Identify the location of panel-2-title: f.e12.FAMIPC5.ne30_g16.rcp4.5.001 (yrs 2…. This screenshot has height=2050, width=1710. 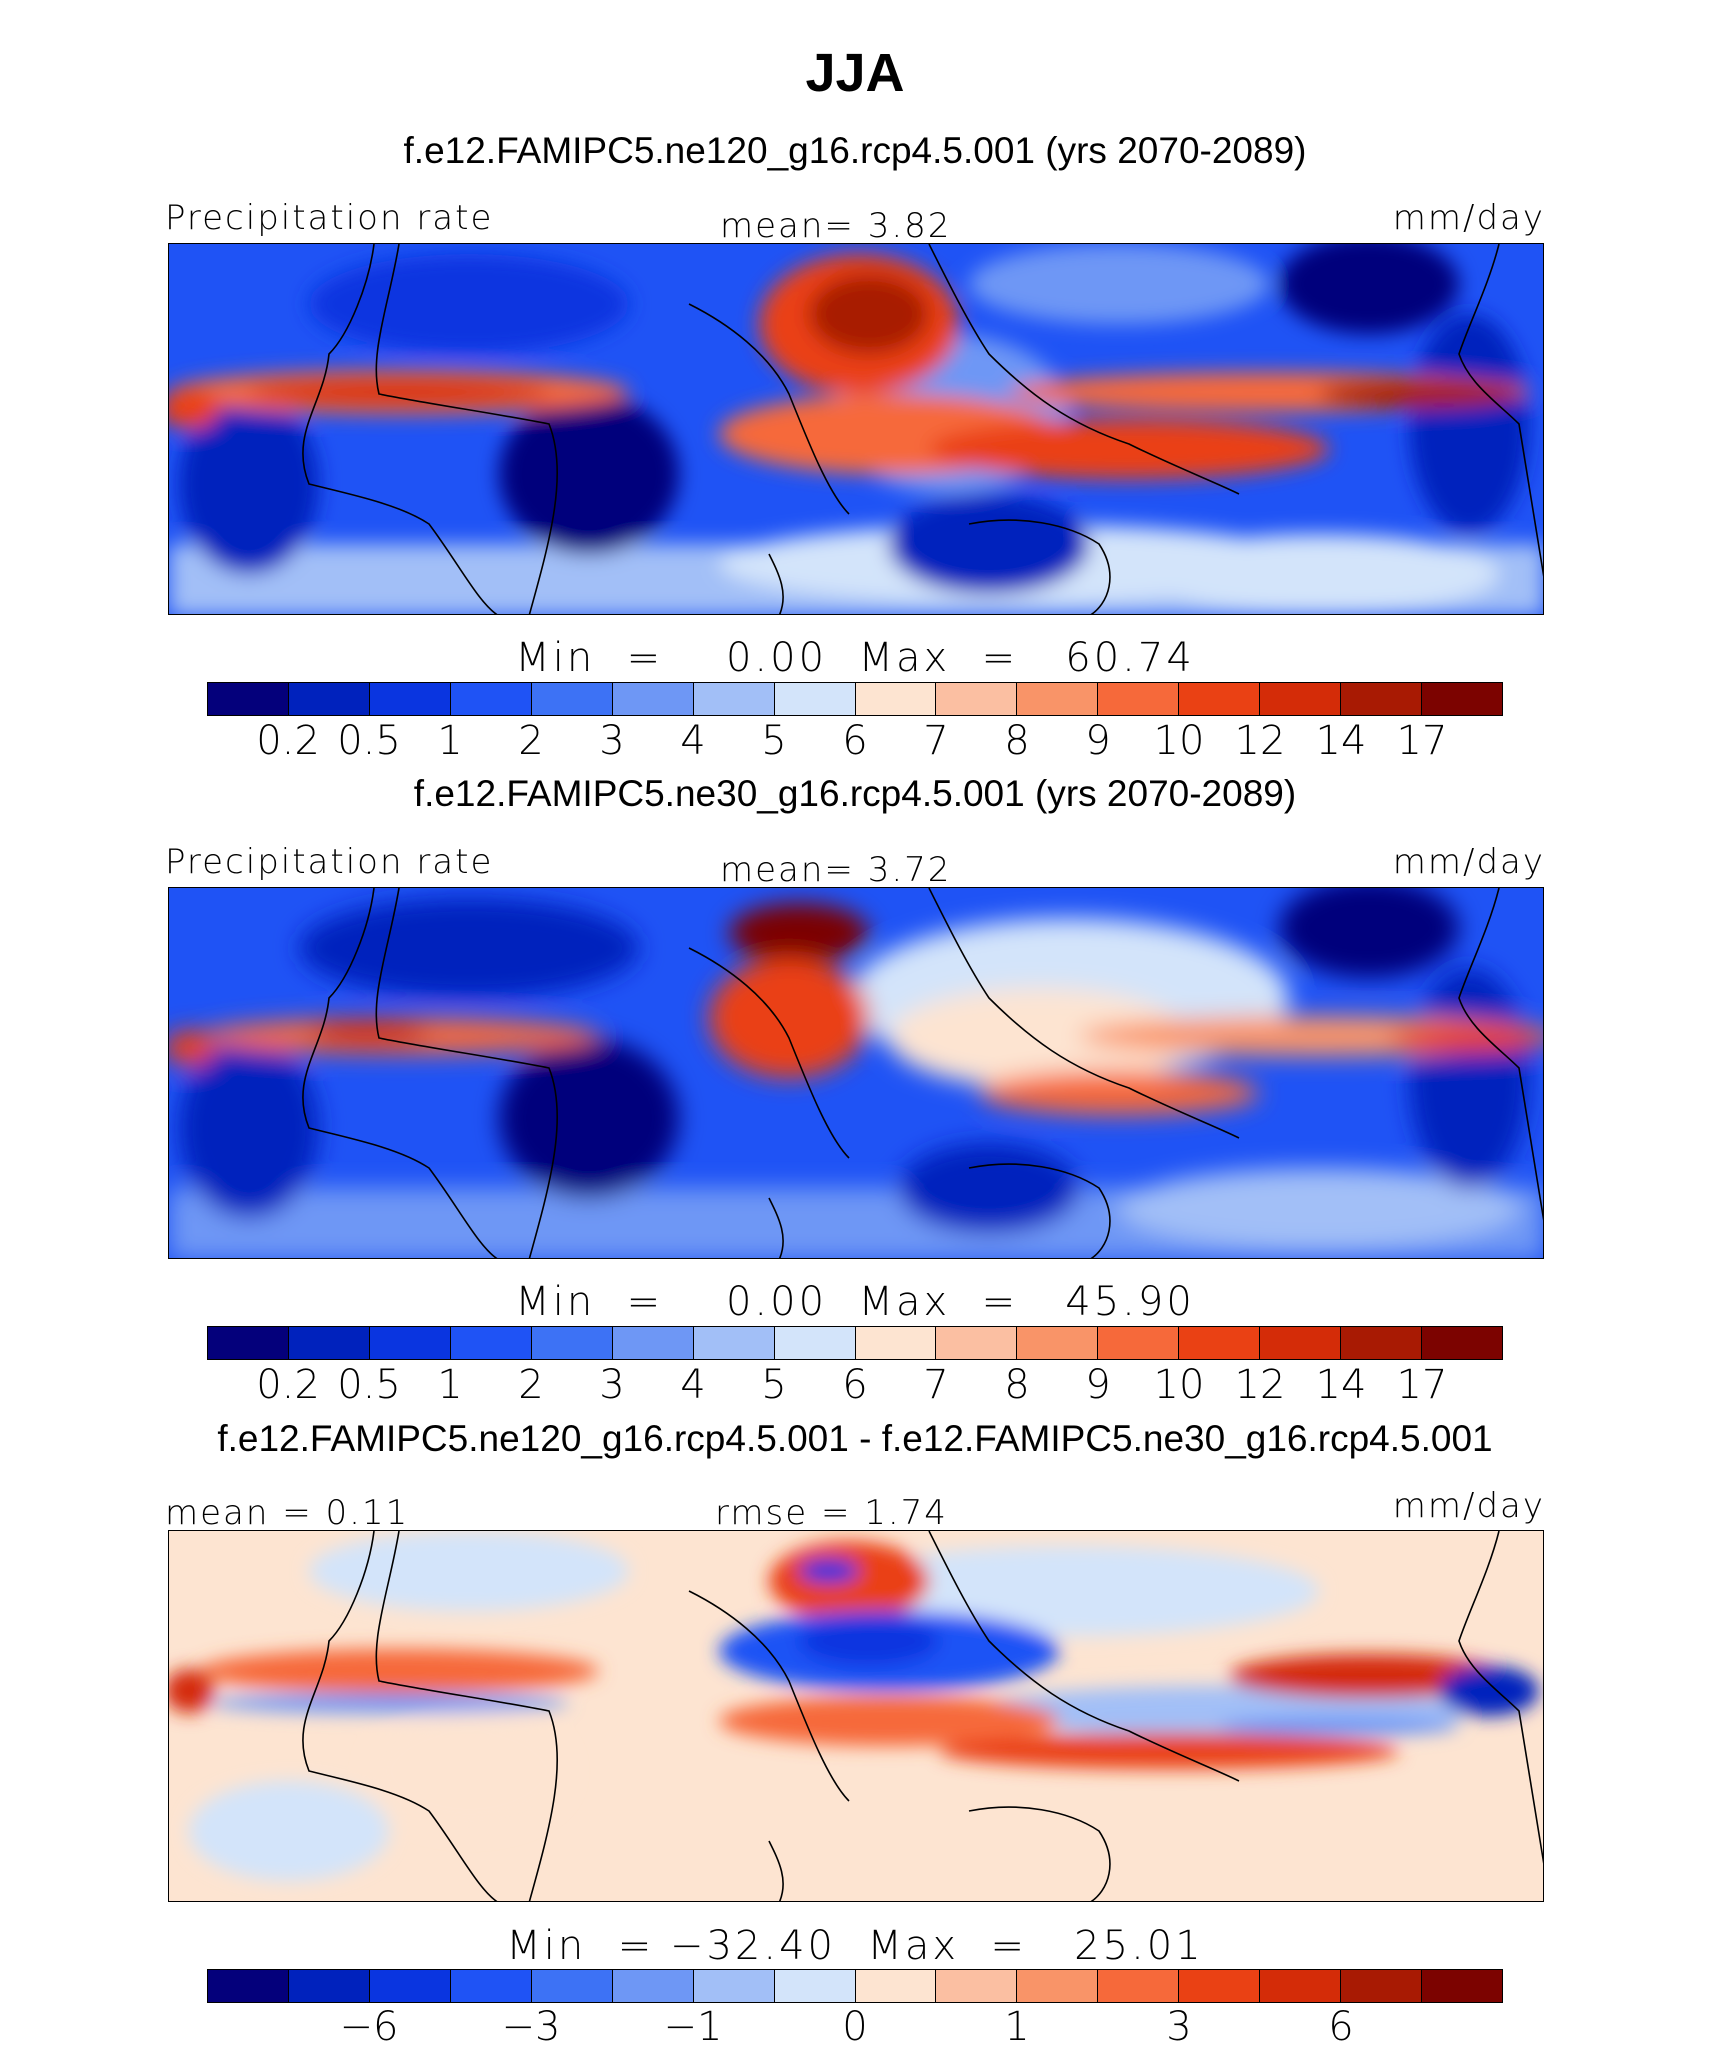
(855, 793).